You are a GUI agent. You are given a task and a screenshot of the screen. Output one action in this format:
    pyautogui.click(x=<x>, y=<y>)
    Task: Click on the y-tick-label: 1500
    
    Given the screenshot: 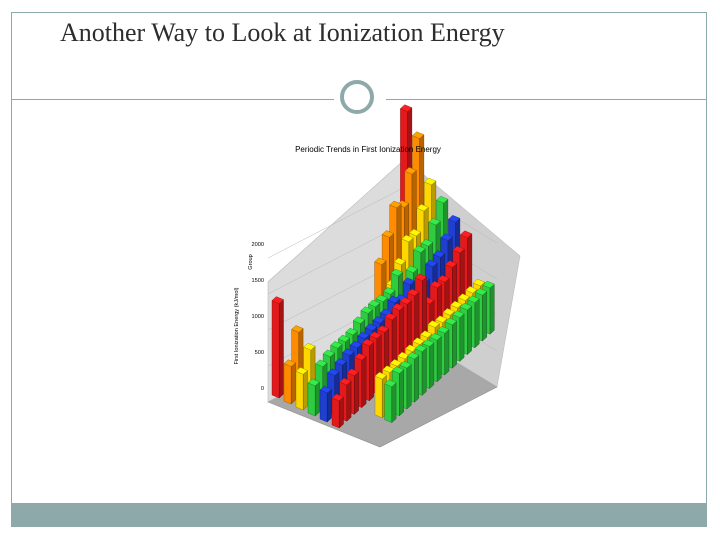 What is the action you would take?
    pyautogui.click(x=258, y=281)
    